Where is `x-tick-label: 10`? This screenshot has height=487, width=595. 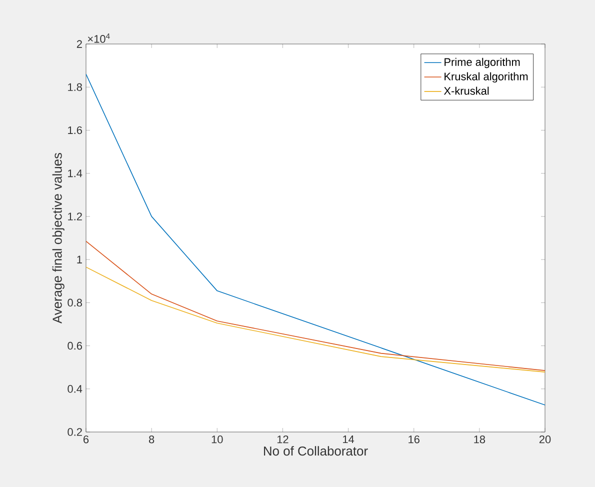 x-tick-label: 10 is located at coordinates (217, 440).